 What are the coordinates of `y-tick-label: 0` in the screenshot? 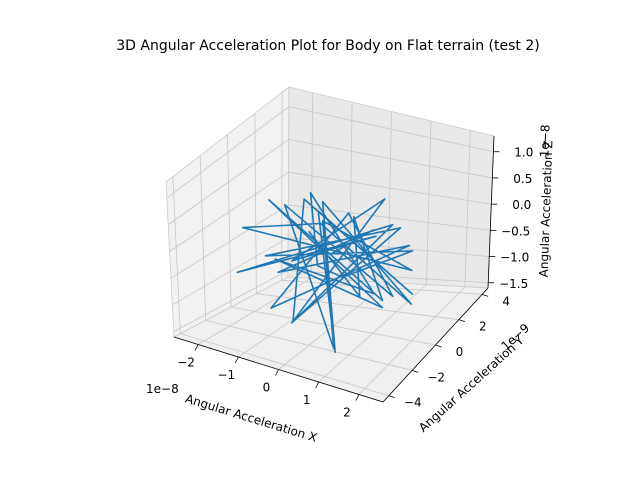 It's located at (460, 352).